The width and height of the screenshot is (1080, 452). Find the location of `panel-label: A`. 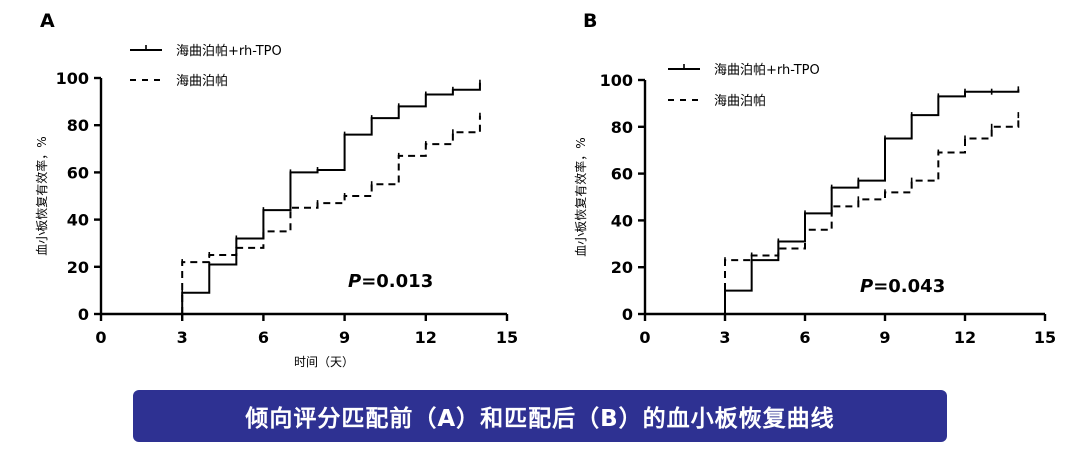

panel-label: A is located at coordinates (47, 21).